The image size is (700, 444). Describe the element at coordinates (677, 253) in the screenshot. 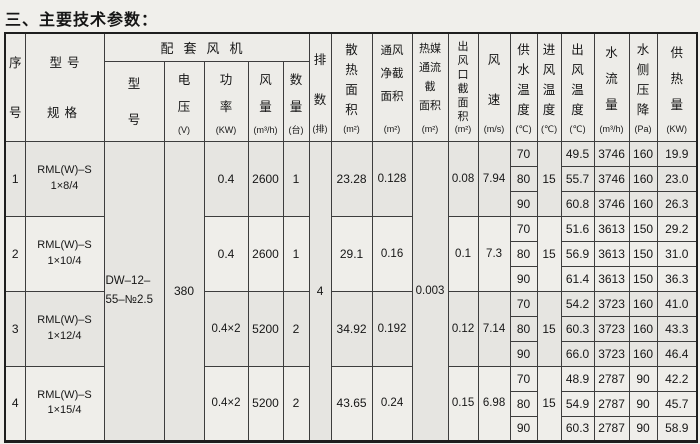

I see `heat-output-cell: 31.0` at that location.